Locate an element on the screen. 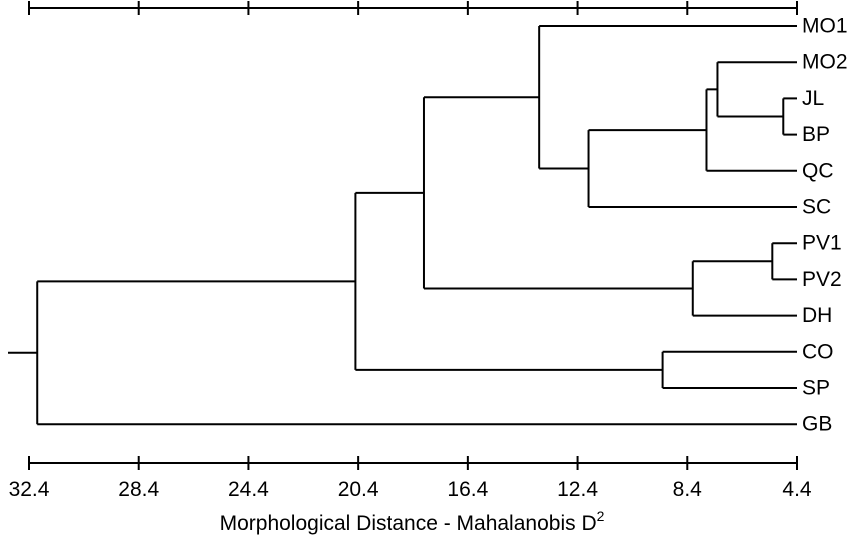 The height and width of the screenshot is (554, 864). leaf-label-sp: SP is located at coordinates (816, 388).